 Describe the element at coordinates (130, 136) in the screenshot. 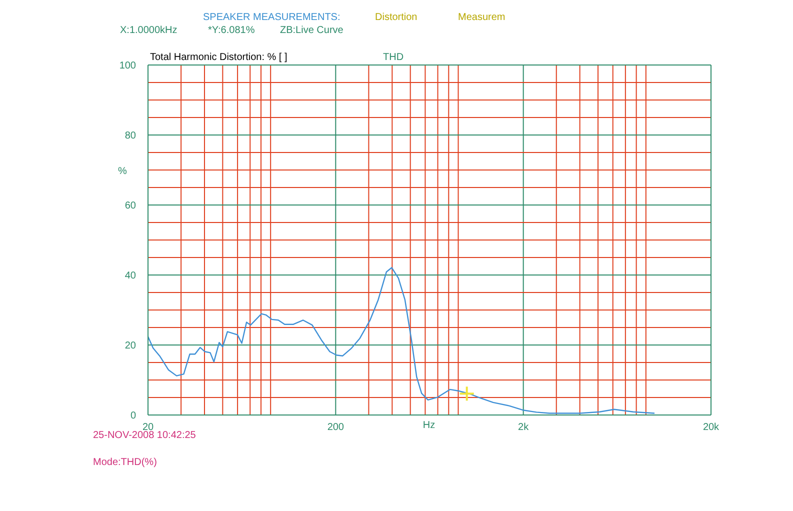

I see `y-tick-label: 80` at that location.